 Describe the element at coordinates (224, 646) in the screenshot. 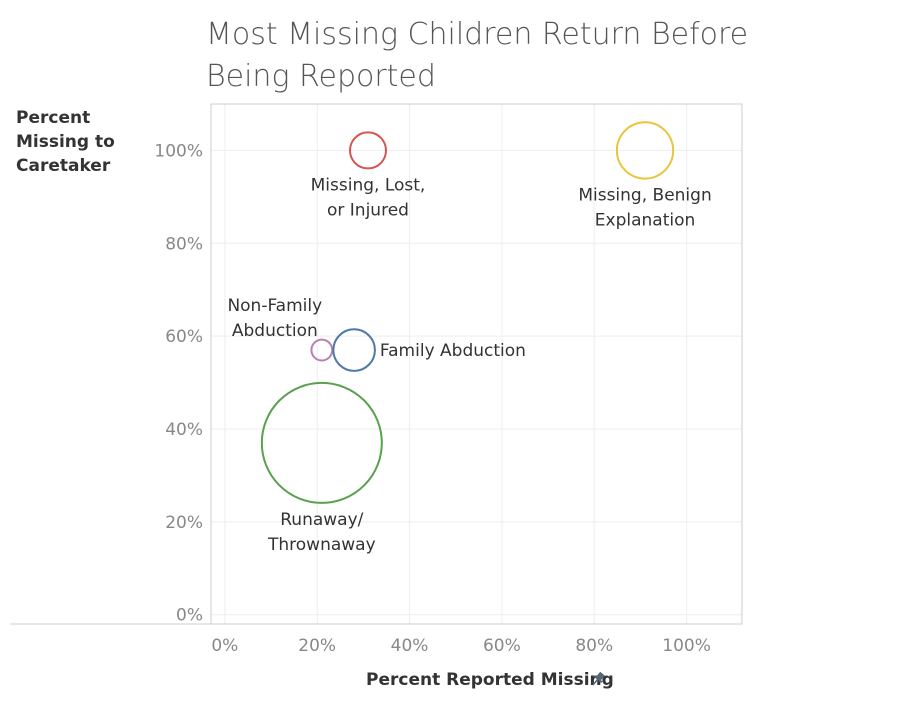

I see `x-tick-label: 0%` at that location.